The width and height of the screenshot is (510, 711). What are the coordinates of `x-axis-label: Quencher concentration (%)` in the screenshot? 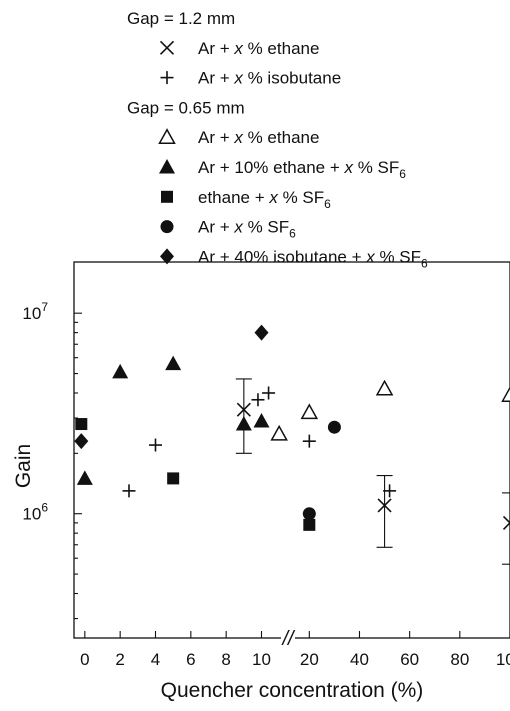 It's located at (292, 690).